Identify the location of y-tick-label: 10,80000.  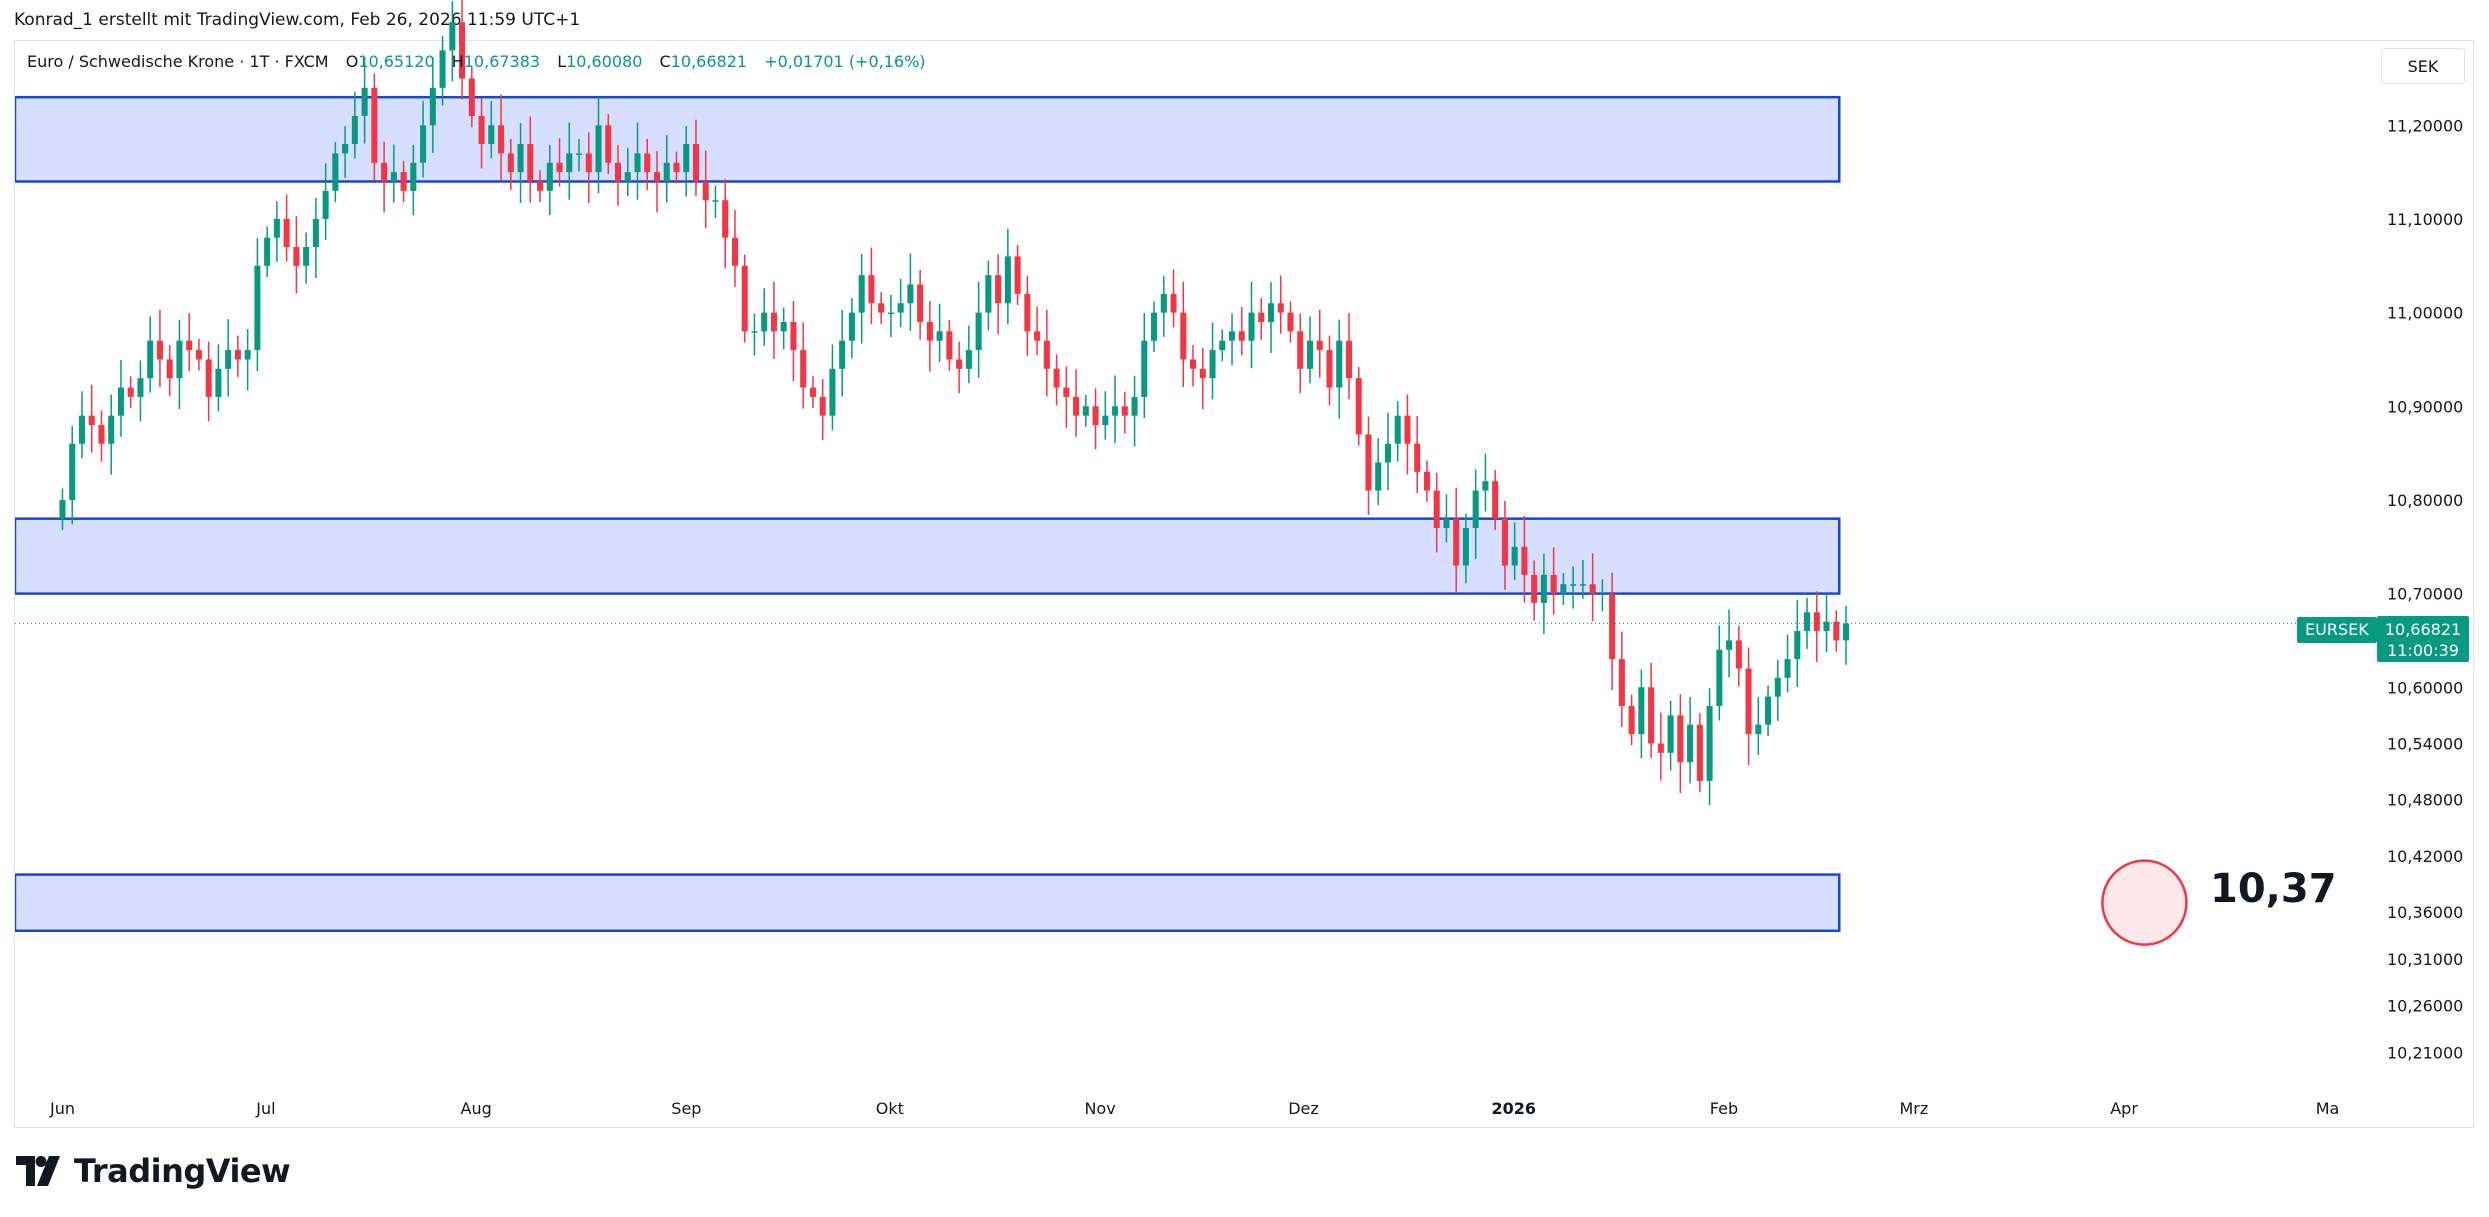
(2425, 500).